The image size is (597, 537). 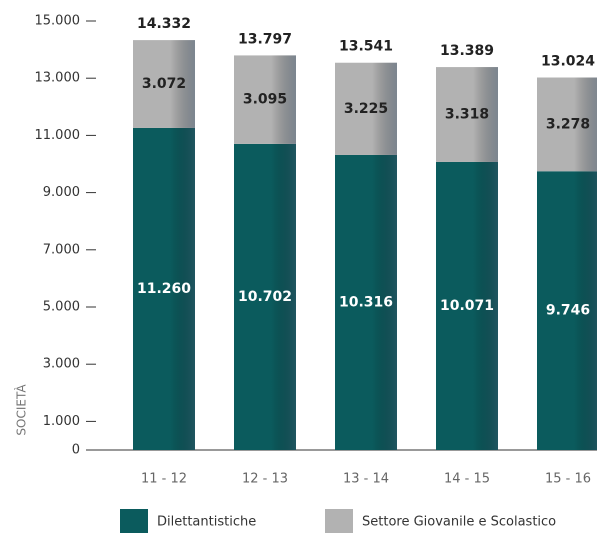 I want to click on x-tick-label: 13 - 14, so click(x=366, y=479).